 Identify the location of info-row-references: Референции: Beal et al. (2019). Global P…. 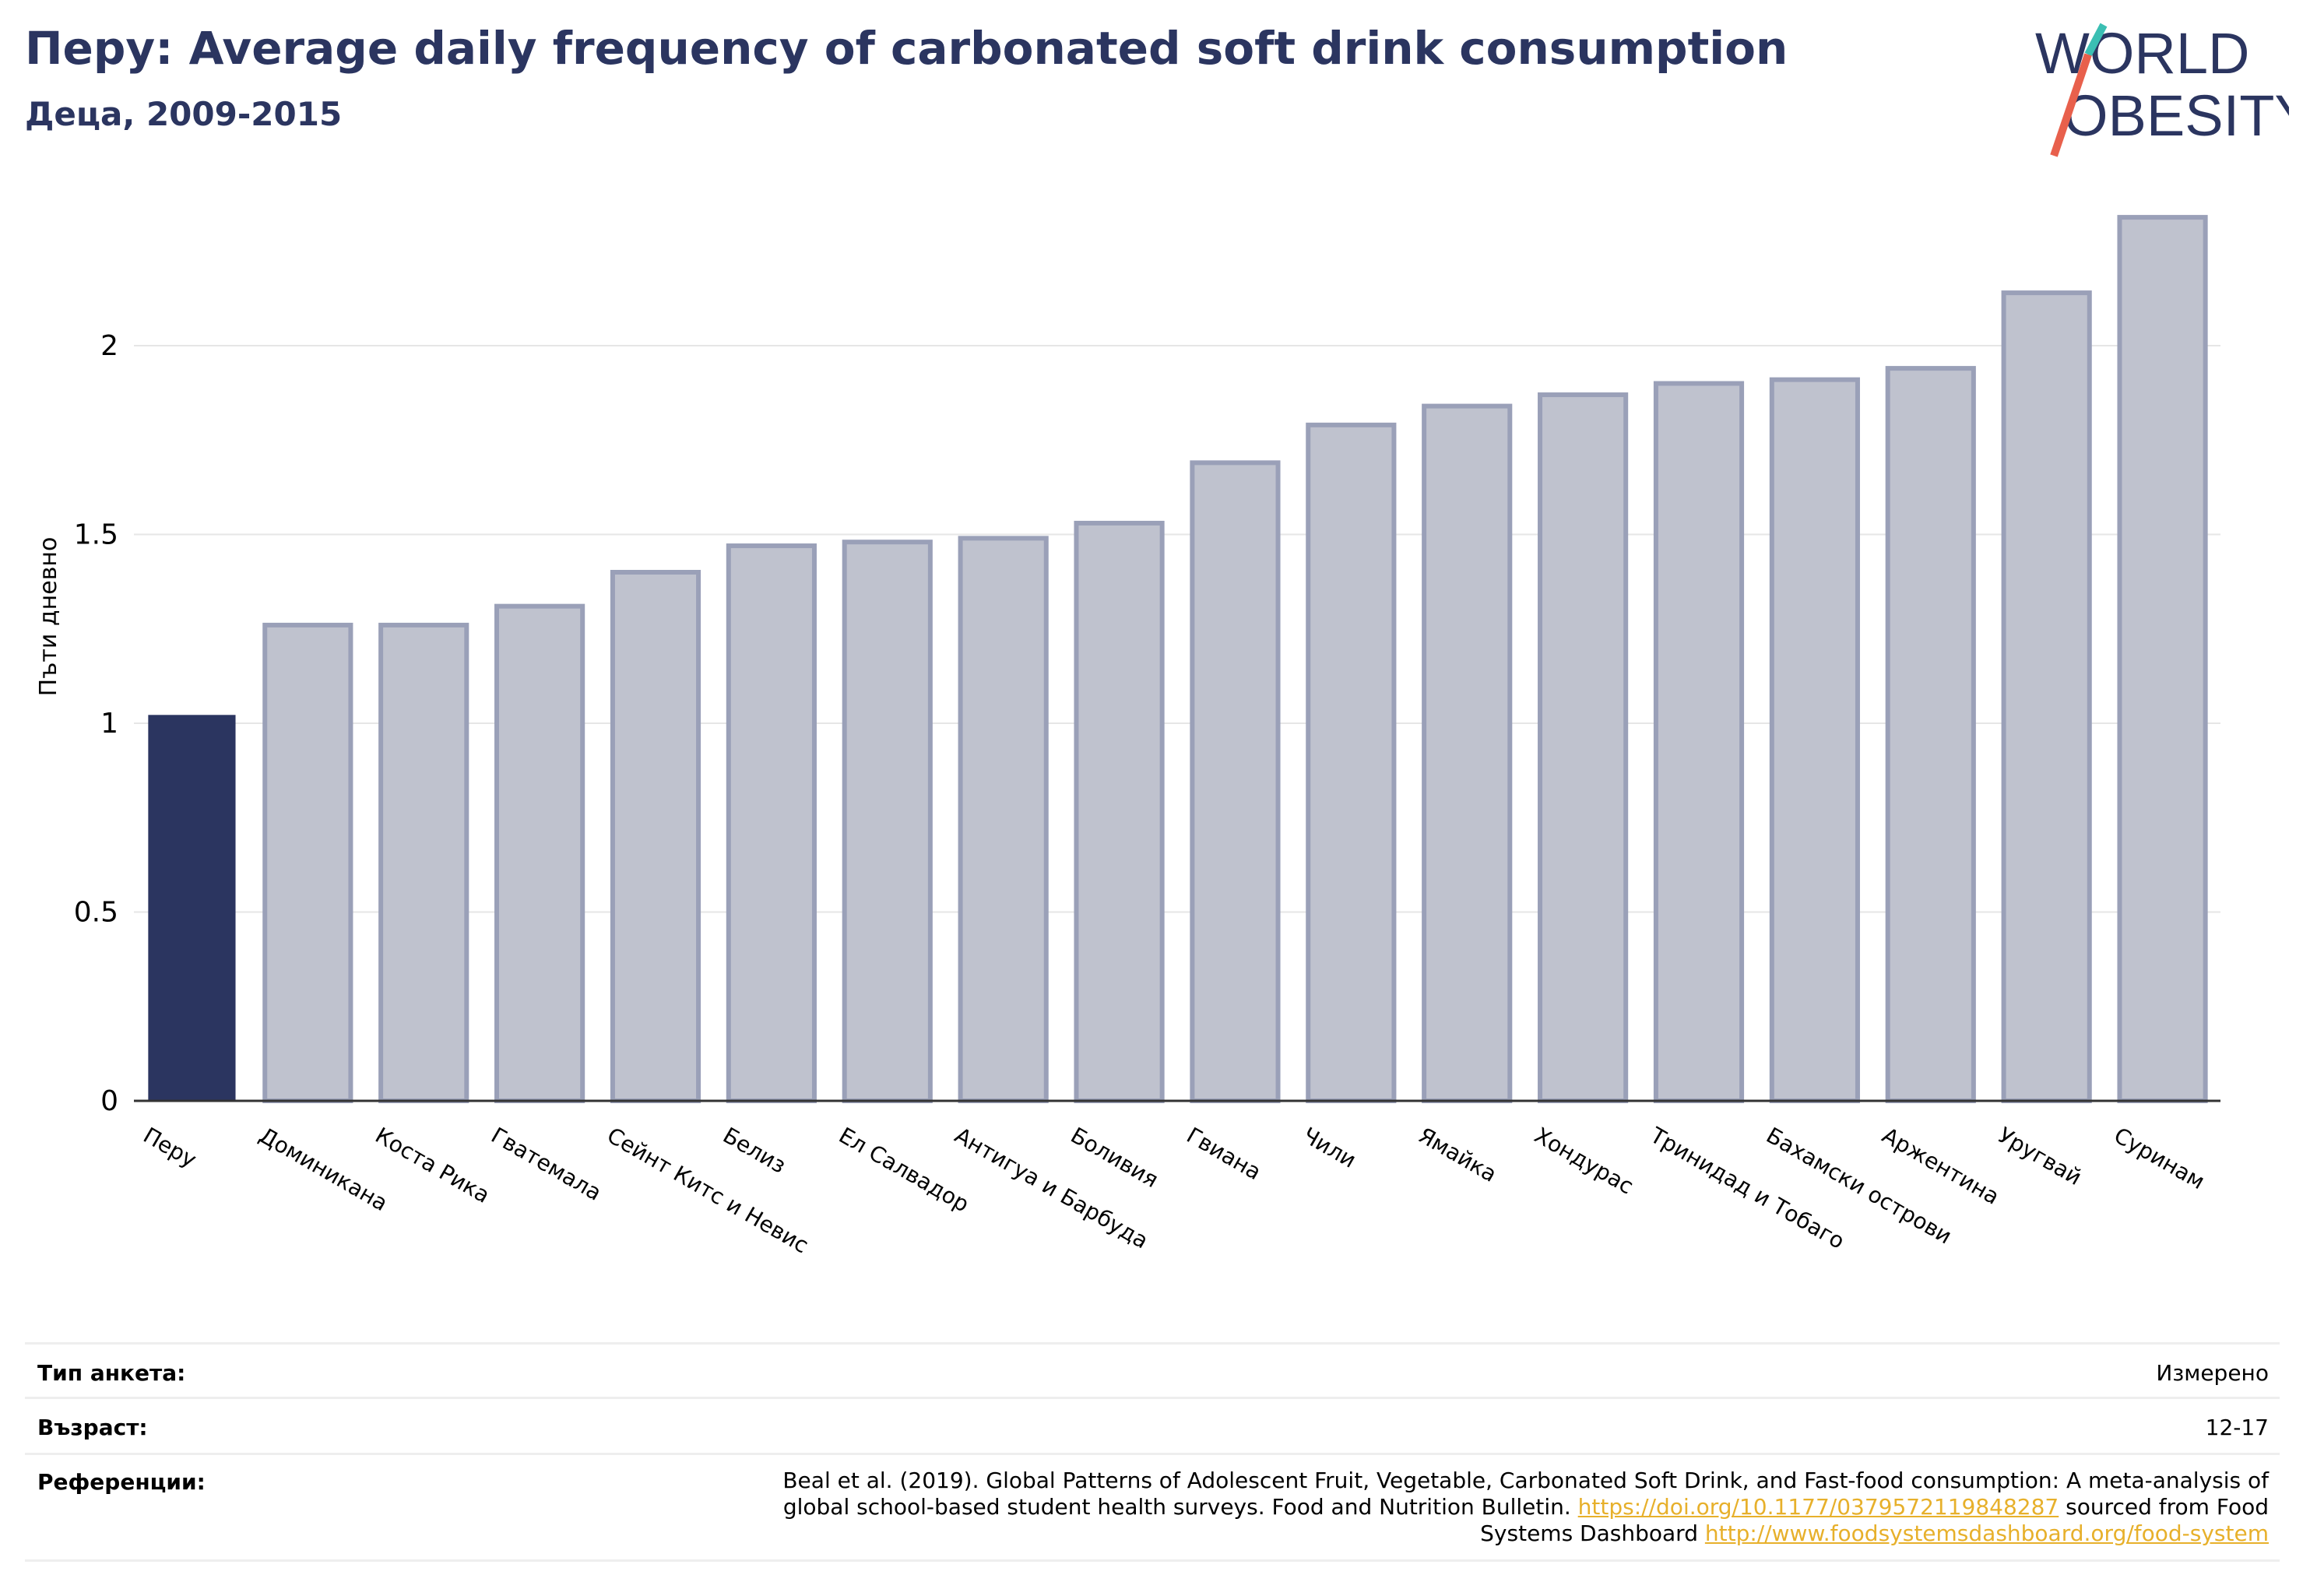
(1152, 1507).